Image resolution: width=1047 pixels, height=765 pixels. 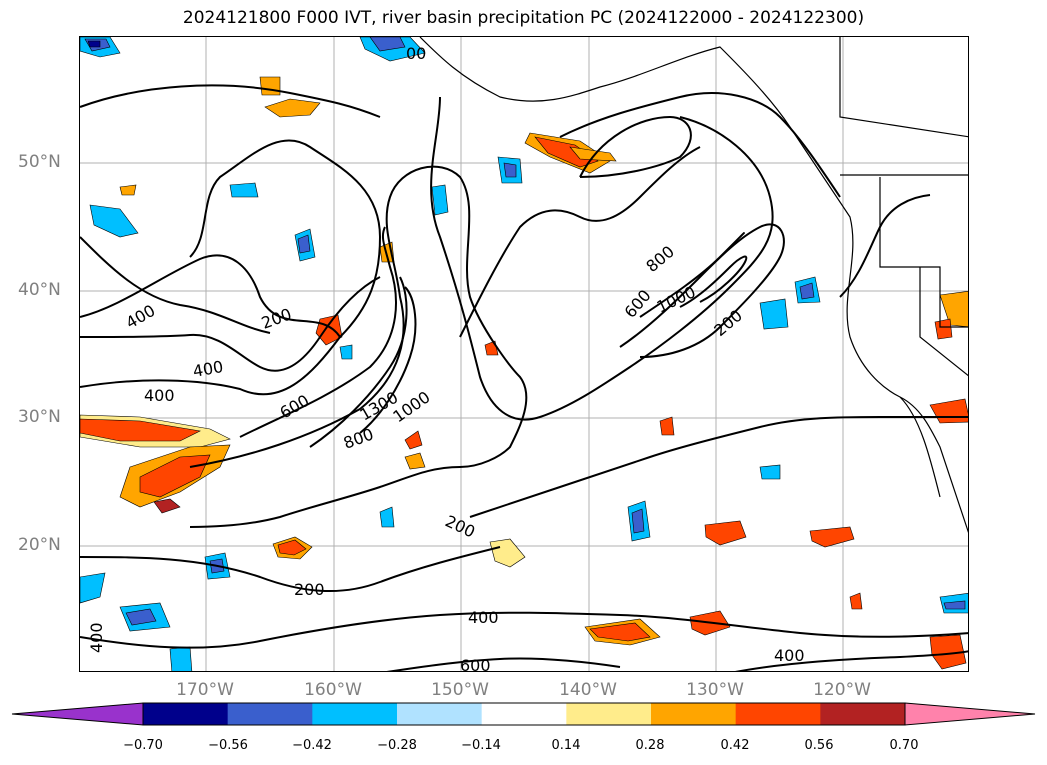 I want to click on colorbar-segments, so click(x=523, y=714).